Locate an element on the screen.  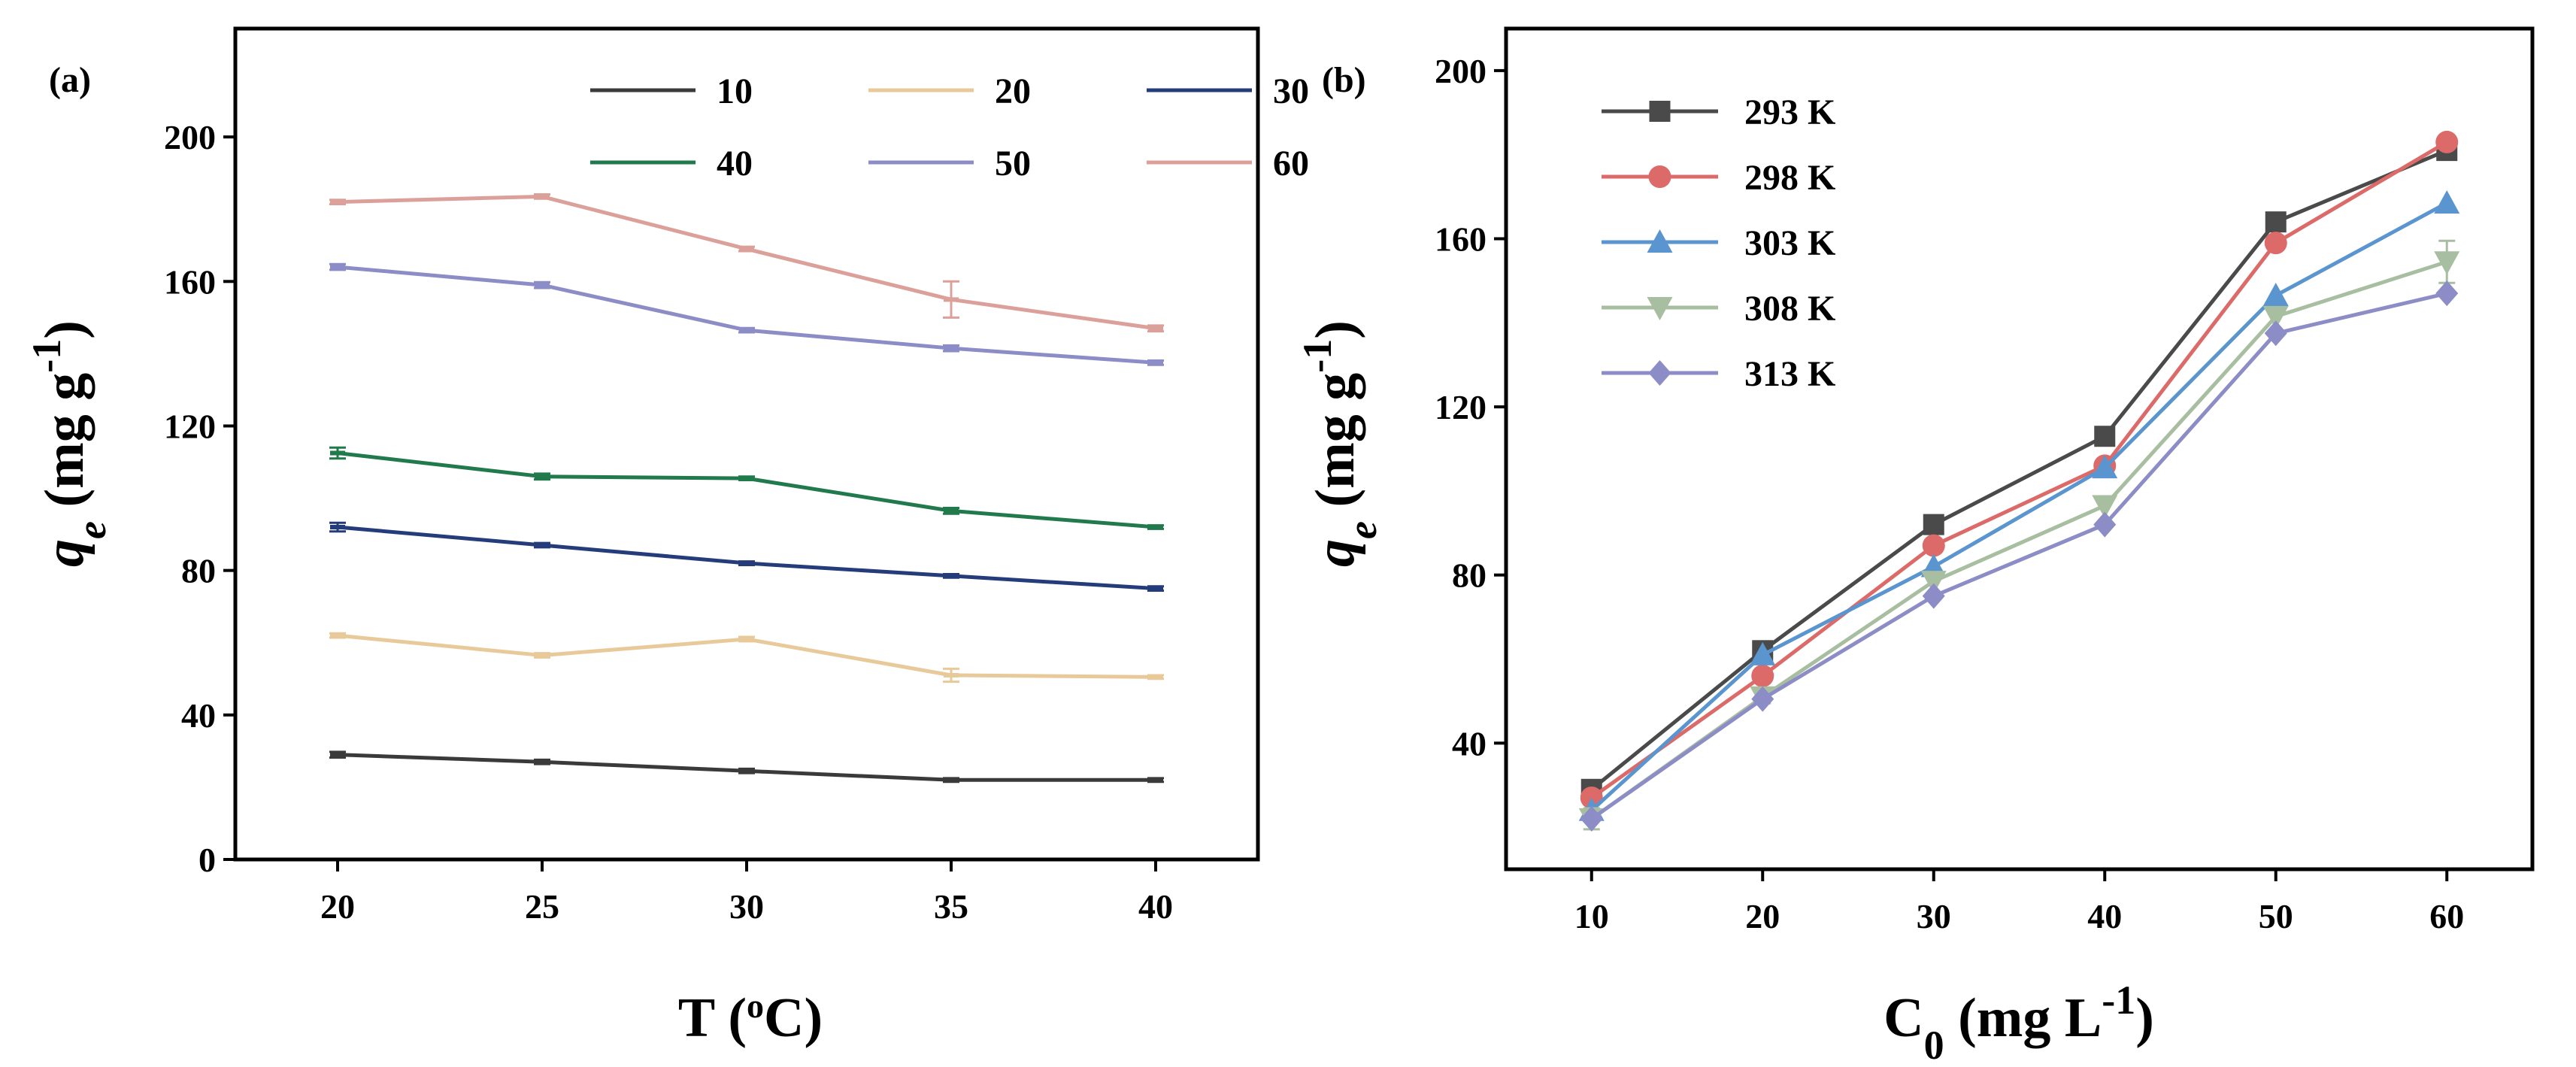
panel-b-y-axis-title-units: (mg g is located at coordinates (1335, 447).